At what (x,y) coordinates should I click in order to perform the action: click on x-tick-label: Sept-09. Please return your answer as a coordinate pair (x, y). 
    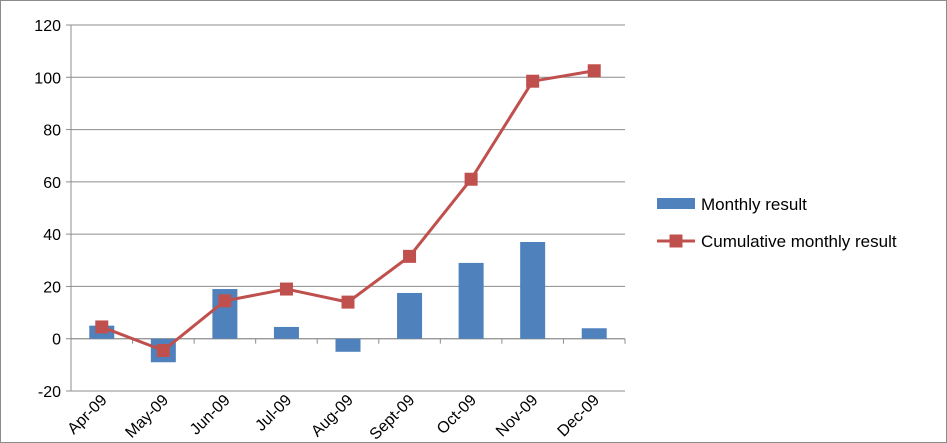
    Looking at the image, I should click on (393, 417).